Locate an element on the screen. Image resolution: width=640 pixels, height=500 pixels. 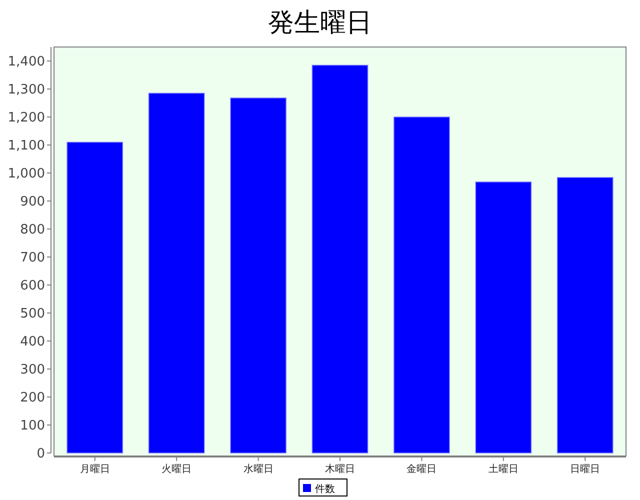
y-tick-label: 1,100 is located at coordinates (26, 146).